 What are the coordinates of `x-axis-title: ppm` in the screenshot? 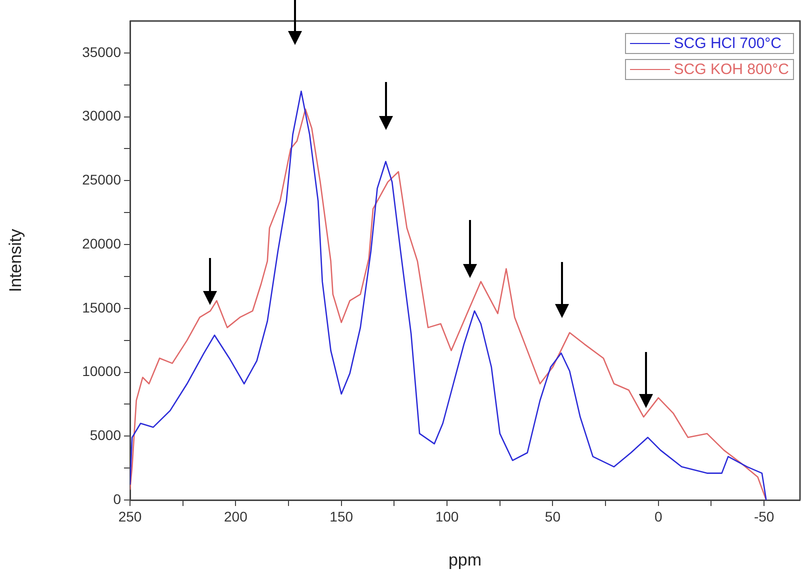 It's located at (465, 560).